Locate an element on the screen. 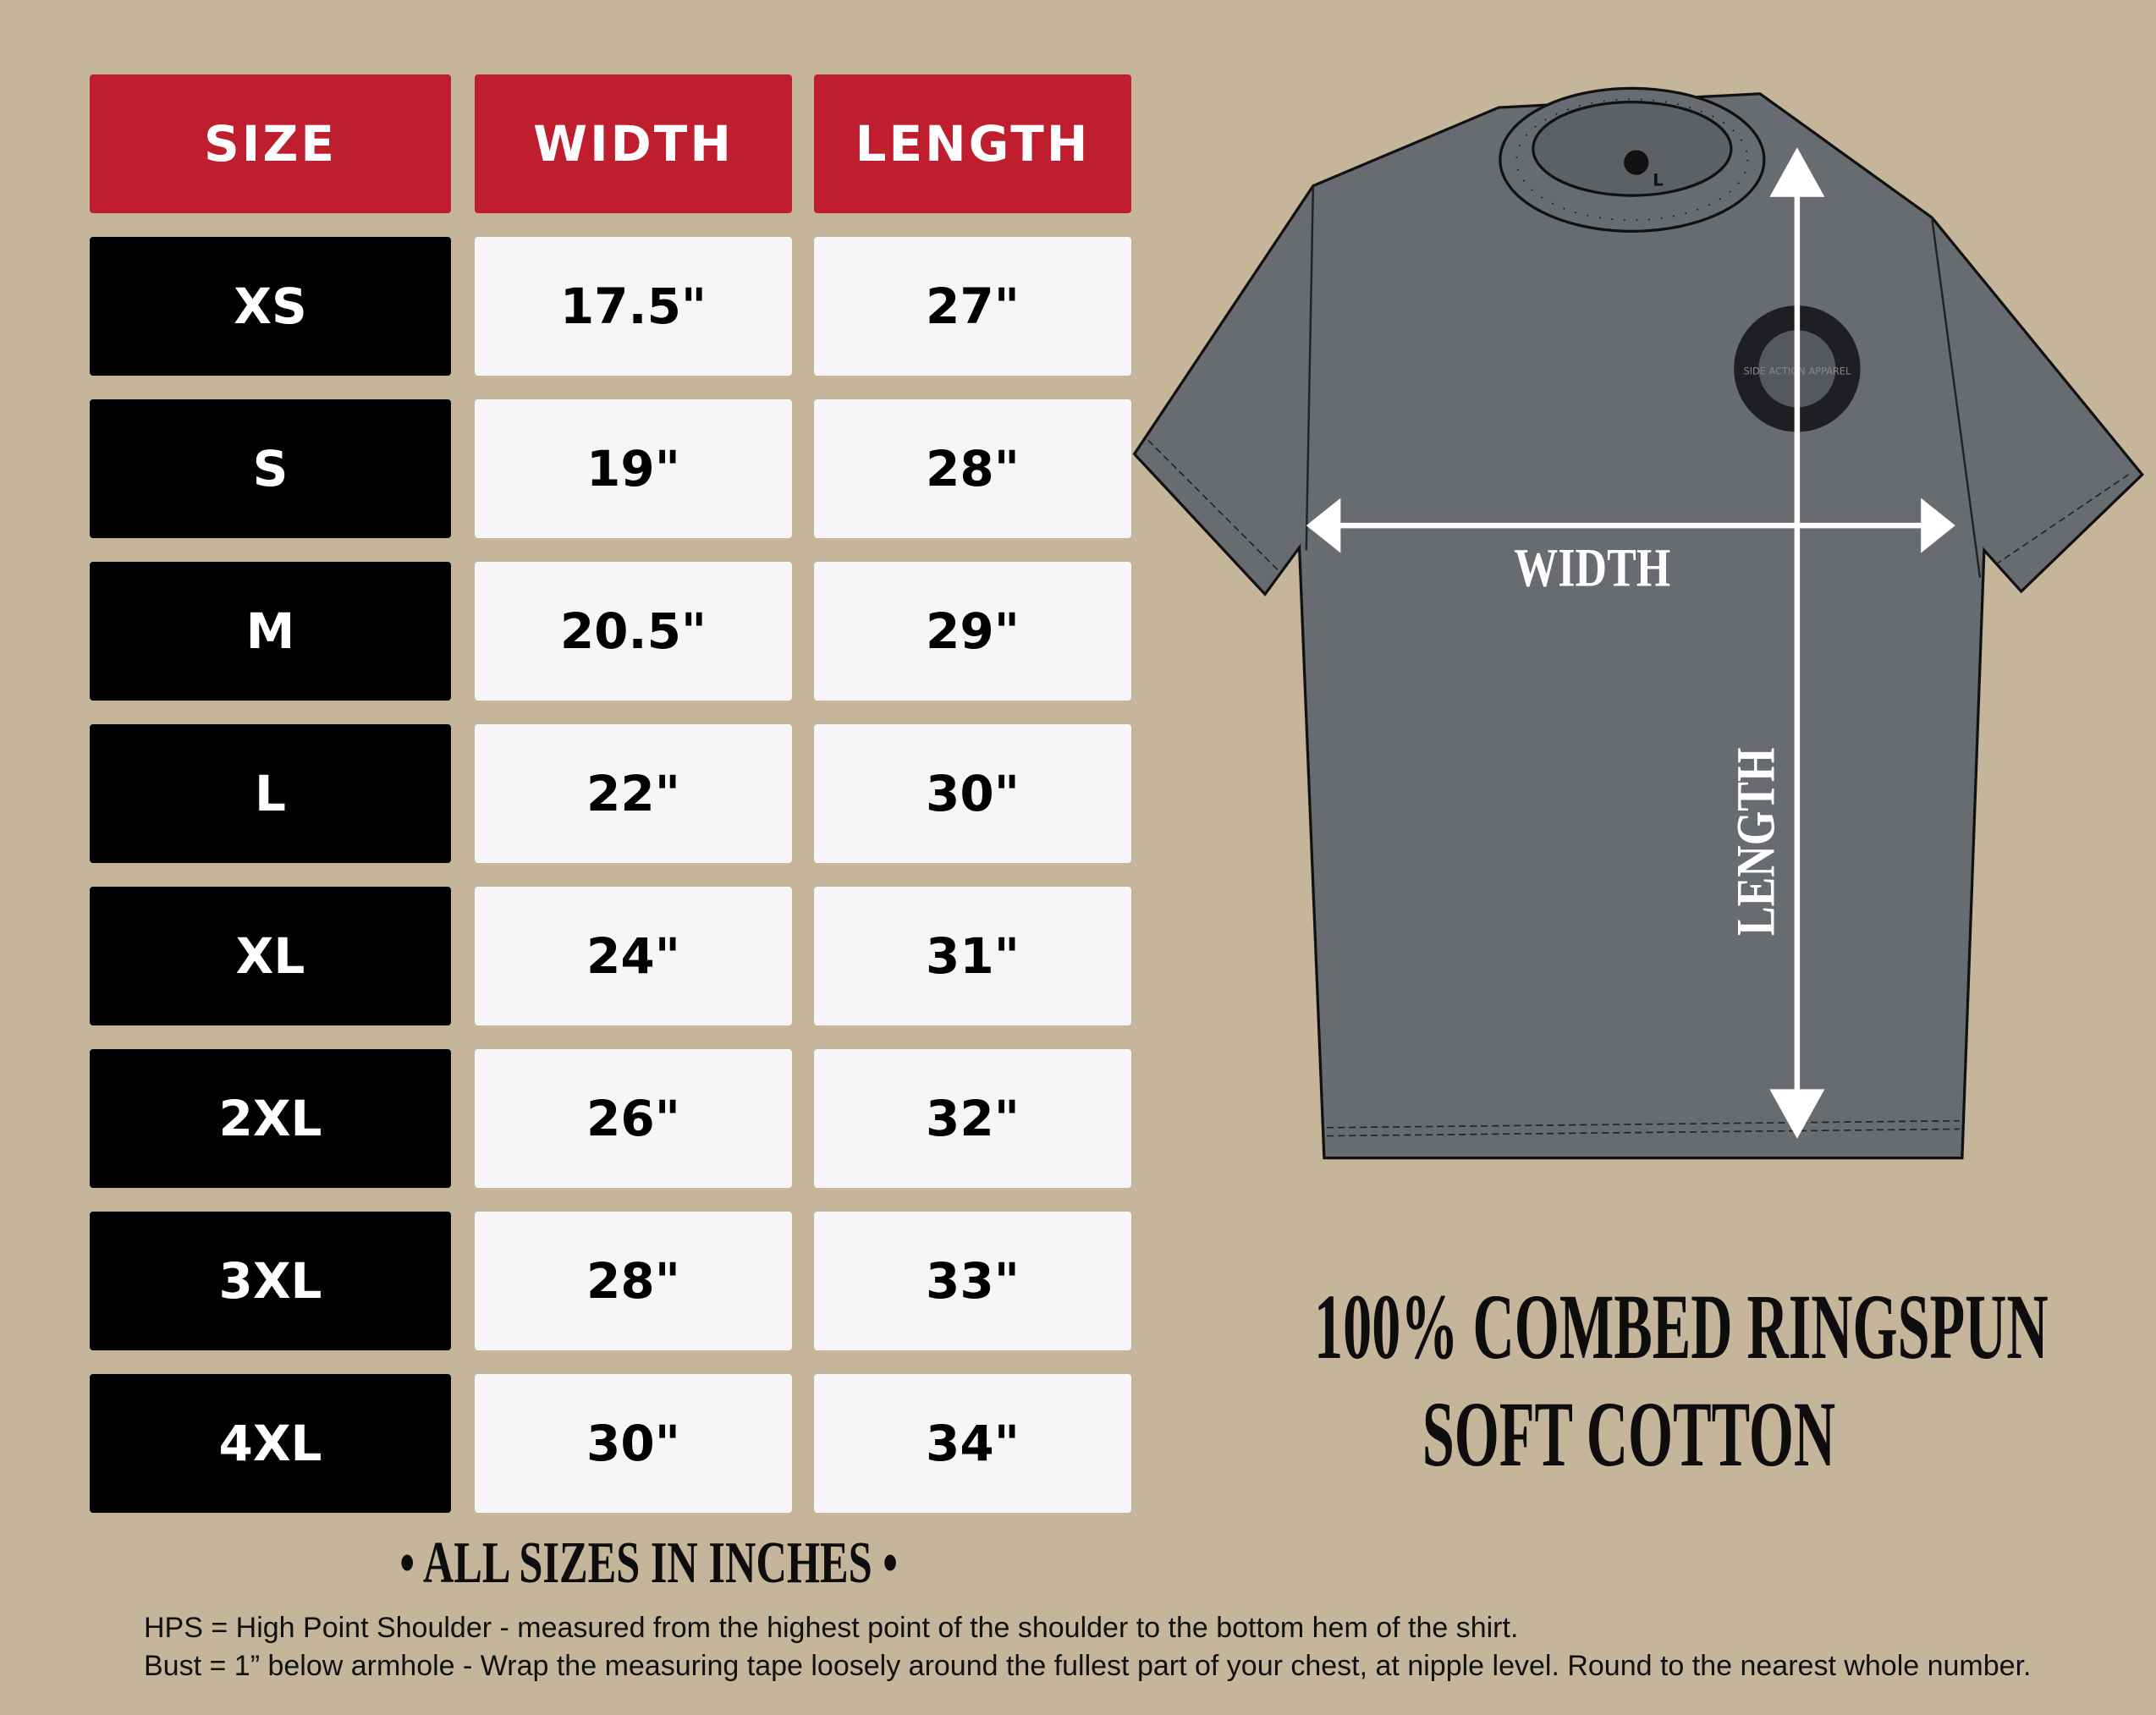 The height and width of the screenshot is (1715, 2156). svg-text: L is located at coordinates (1658, 181).